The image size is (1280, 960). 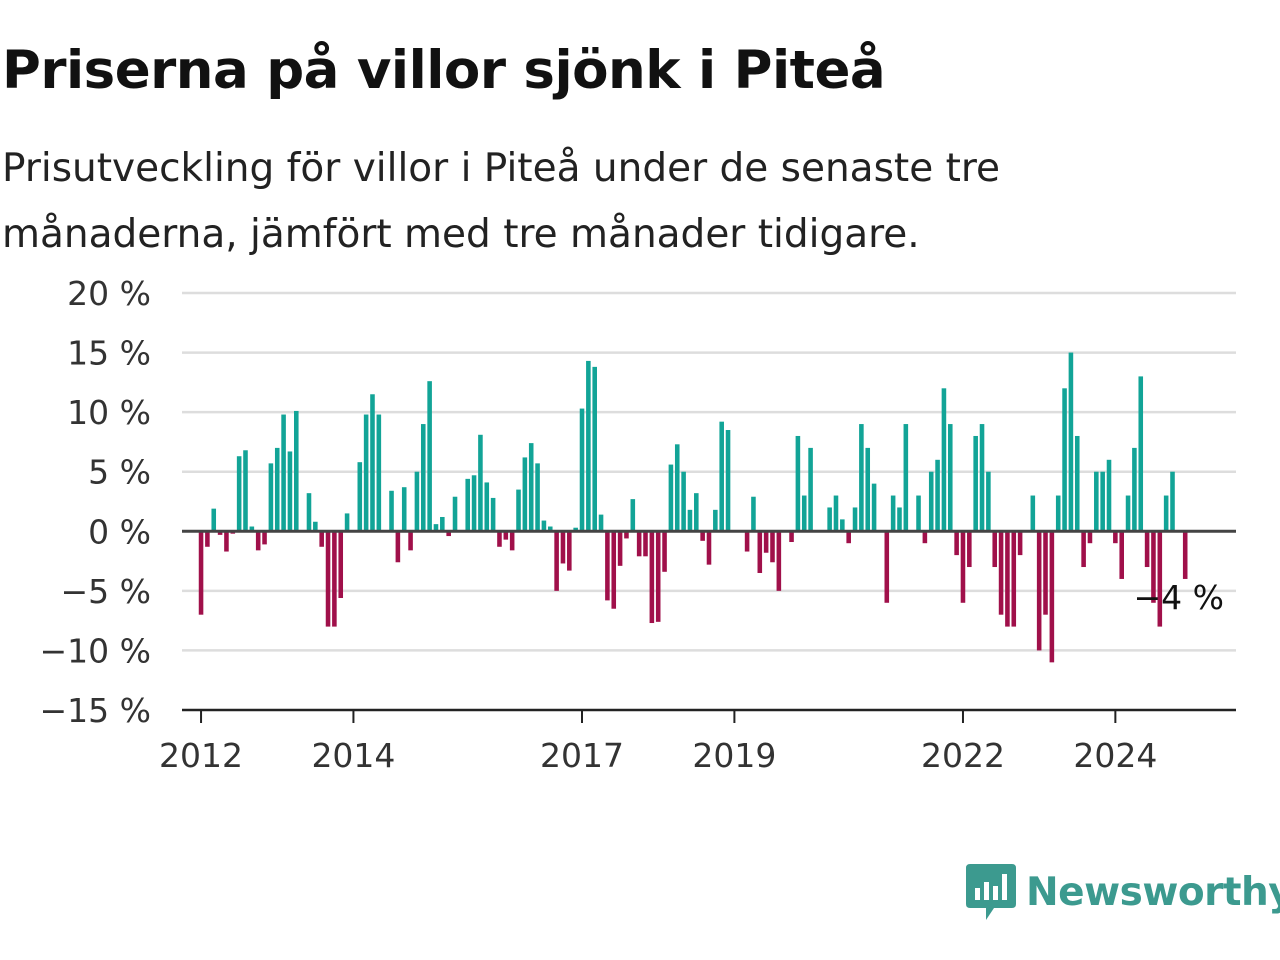 I want to click on y-tick-label: −15 %, so click(x=96, y=710).